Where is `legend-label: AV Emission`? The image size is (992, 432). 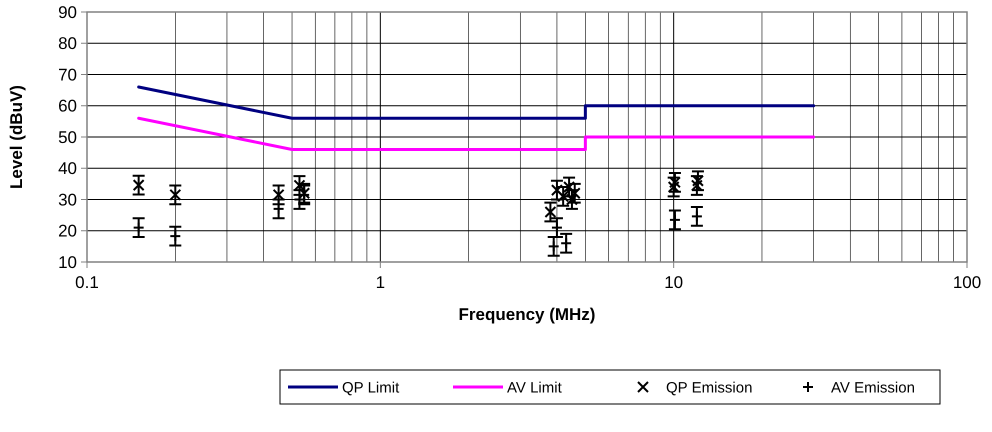
legend-label: AV Emission is located at coordinates (873, 387).